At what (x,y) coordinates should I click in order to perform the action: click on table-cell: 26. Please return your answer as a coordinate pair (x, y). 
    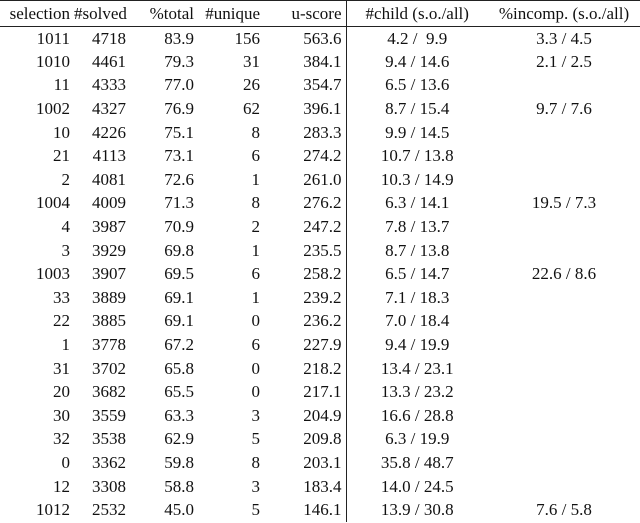
    Looking at the image, I should click on (251, 85).